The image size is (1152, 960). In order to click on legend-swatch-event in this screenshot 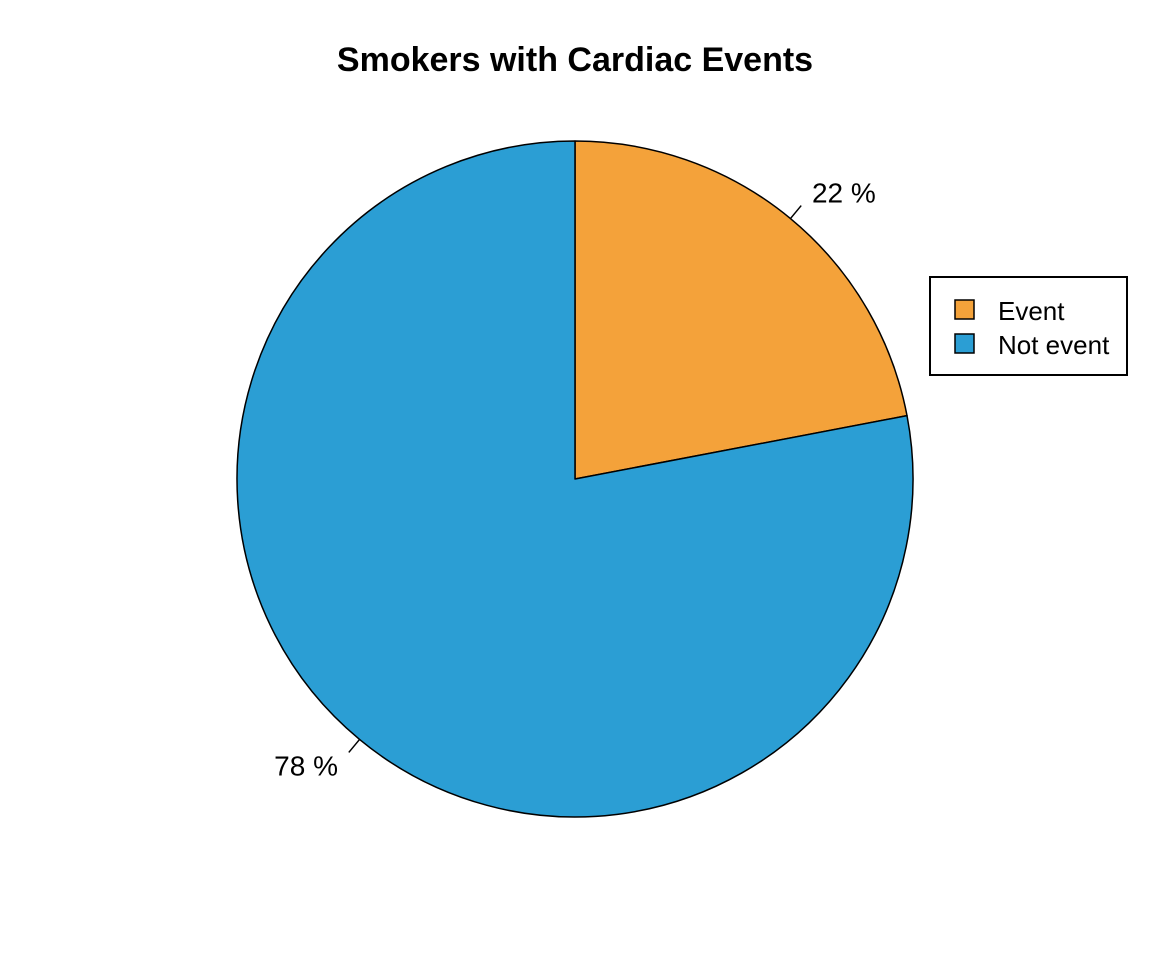, I will do `click(964, 309)`.